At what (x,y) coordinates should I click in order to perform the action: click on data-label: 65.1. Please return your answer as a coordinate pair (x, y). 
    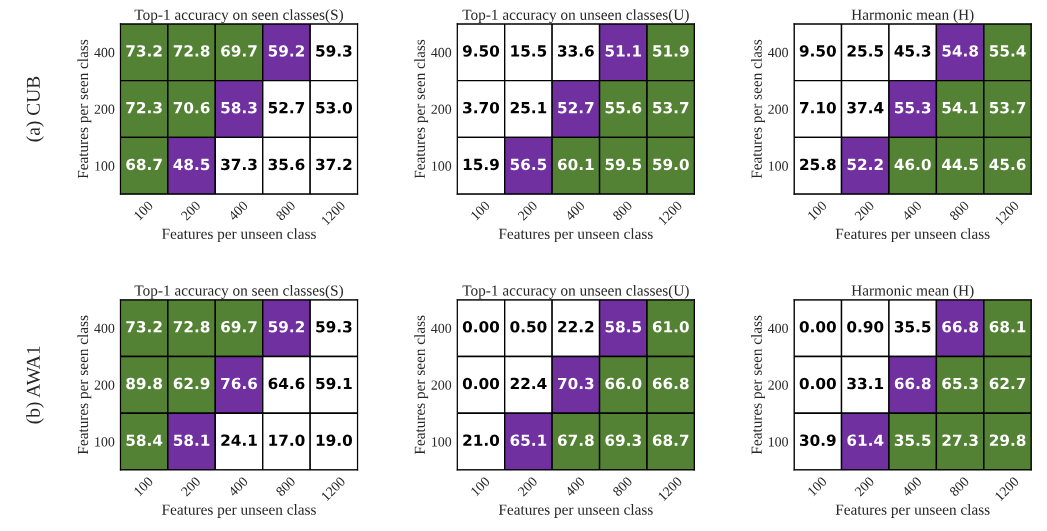
    Looking at the image, I should click on (528, 440).